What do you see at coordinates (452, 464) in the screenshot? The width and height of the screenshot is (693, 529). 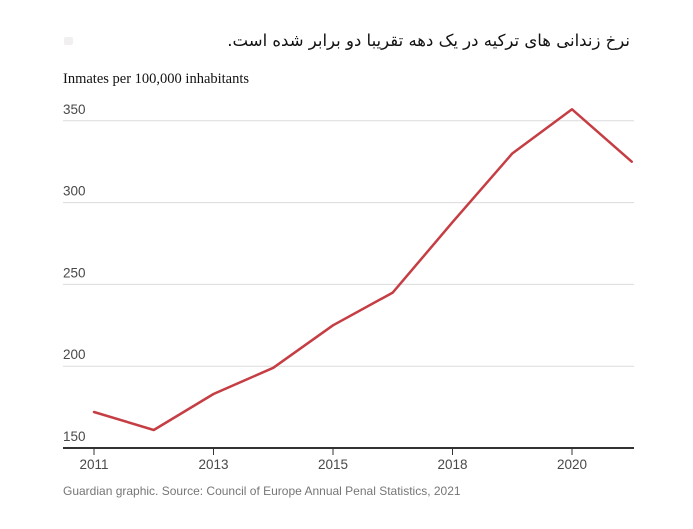 I see `x-tick-label-2018: 2018` at bounding box center [452, 464].